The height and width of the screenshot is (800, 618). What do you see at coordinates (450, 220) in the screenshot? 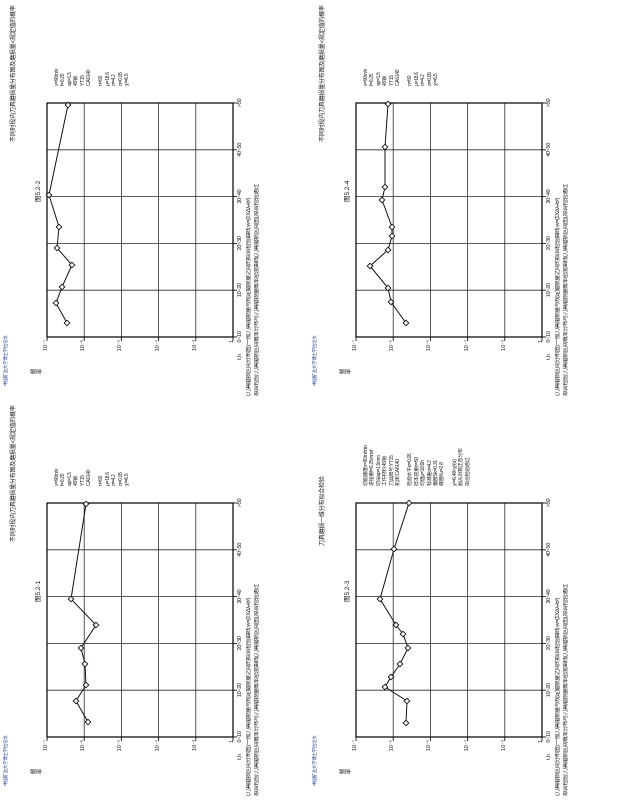
I see `plot-area` at bounding box center [450, 220].